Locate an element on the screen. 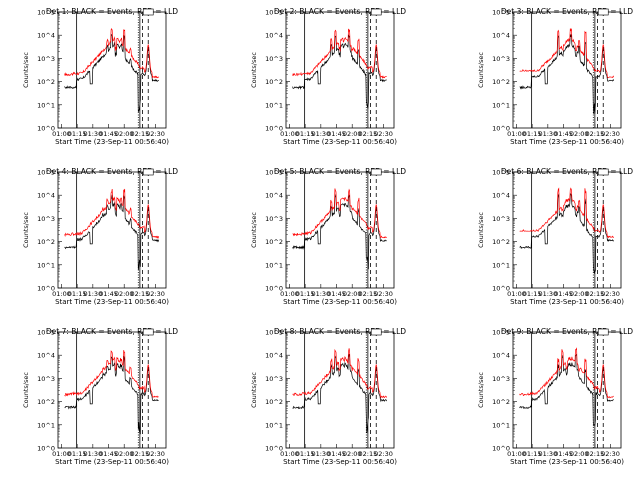 This screenshot has width=640, height=480. panel-title: Det 3: BLACK = Events, RED = LLD is located at coordinates (567, 11).